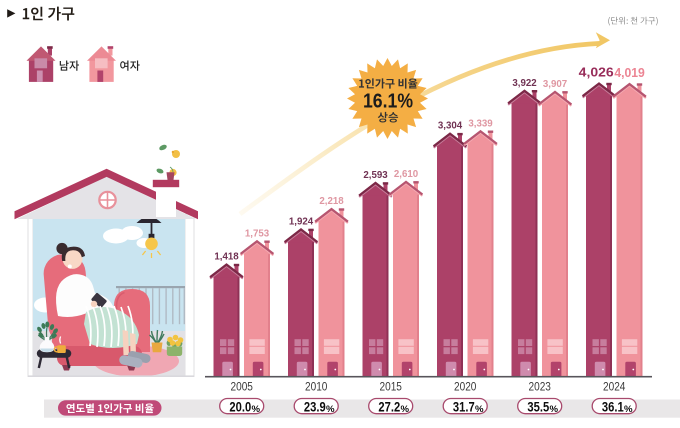 This screenshot has height=428, width=680. Describe the element at coordinates (596, 71) in the screenshot. I see `svg-text: 4,026` at that location.